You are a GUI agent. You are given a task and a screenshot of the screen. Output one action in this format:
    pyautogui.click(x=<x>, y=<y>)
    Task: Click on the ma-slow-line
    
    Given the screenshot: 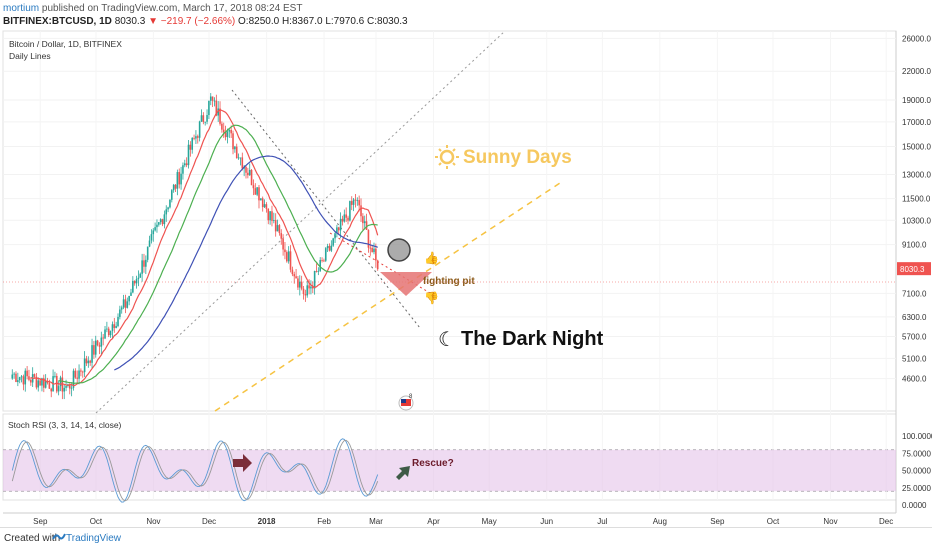 What is the action you would take?
    pyautogui.click(x=246, y=263)
    